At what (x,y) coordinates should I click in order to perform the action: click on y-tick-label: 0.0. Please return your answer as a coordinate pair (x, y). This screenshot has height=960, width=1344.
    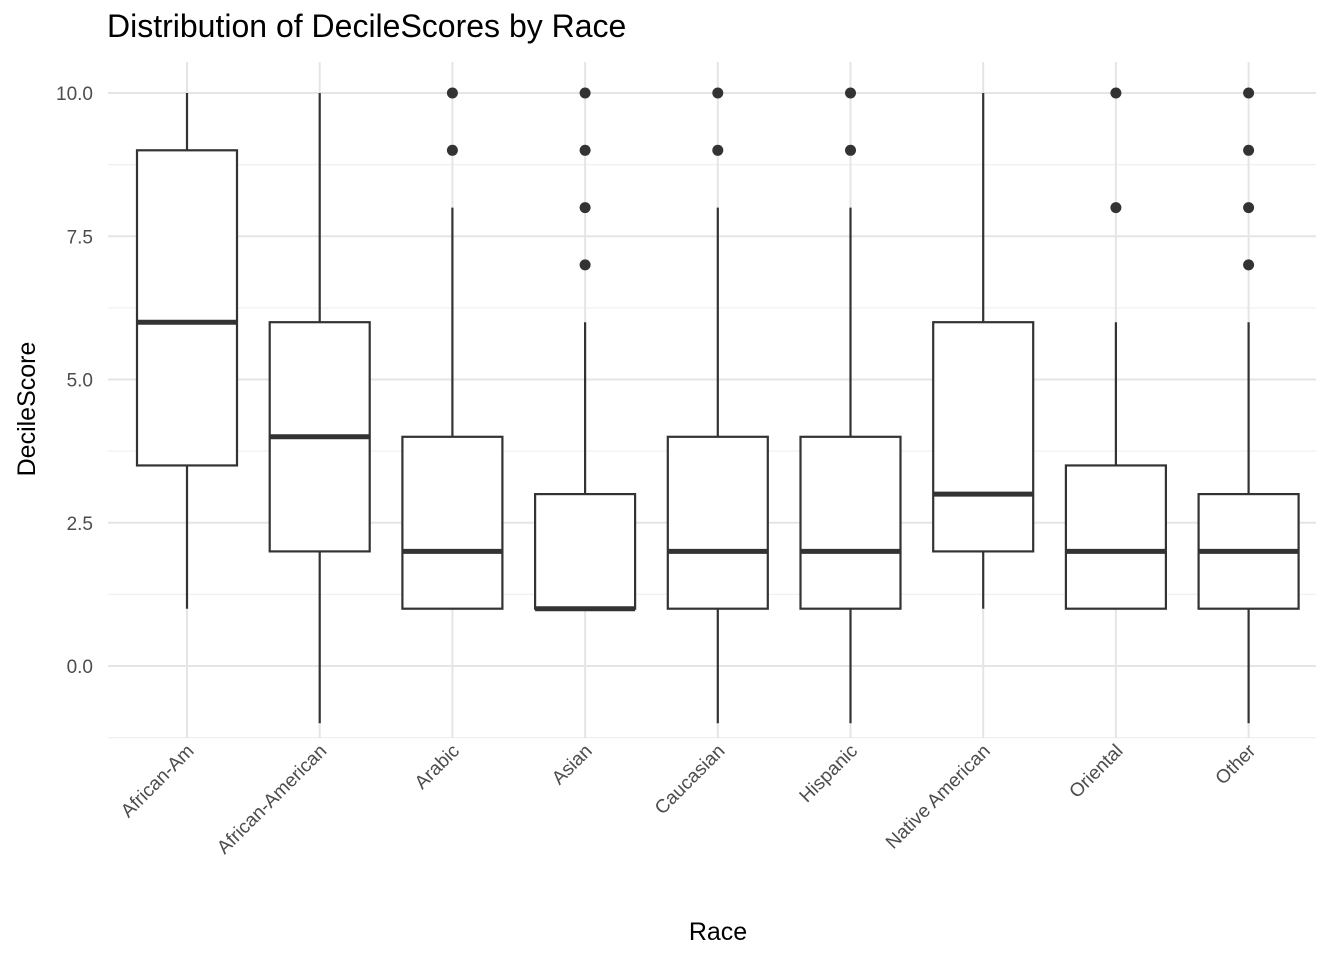
    Looking at the image, I should click on (80, 667).